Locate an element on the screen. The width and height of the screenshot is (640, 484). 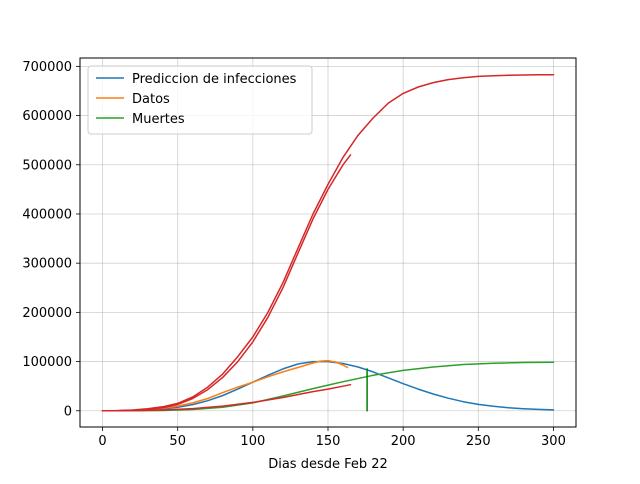
legend: Prediccion de infecciones Datos Muertes is located at coordinates (200, 100).